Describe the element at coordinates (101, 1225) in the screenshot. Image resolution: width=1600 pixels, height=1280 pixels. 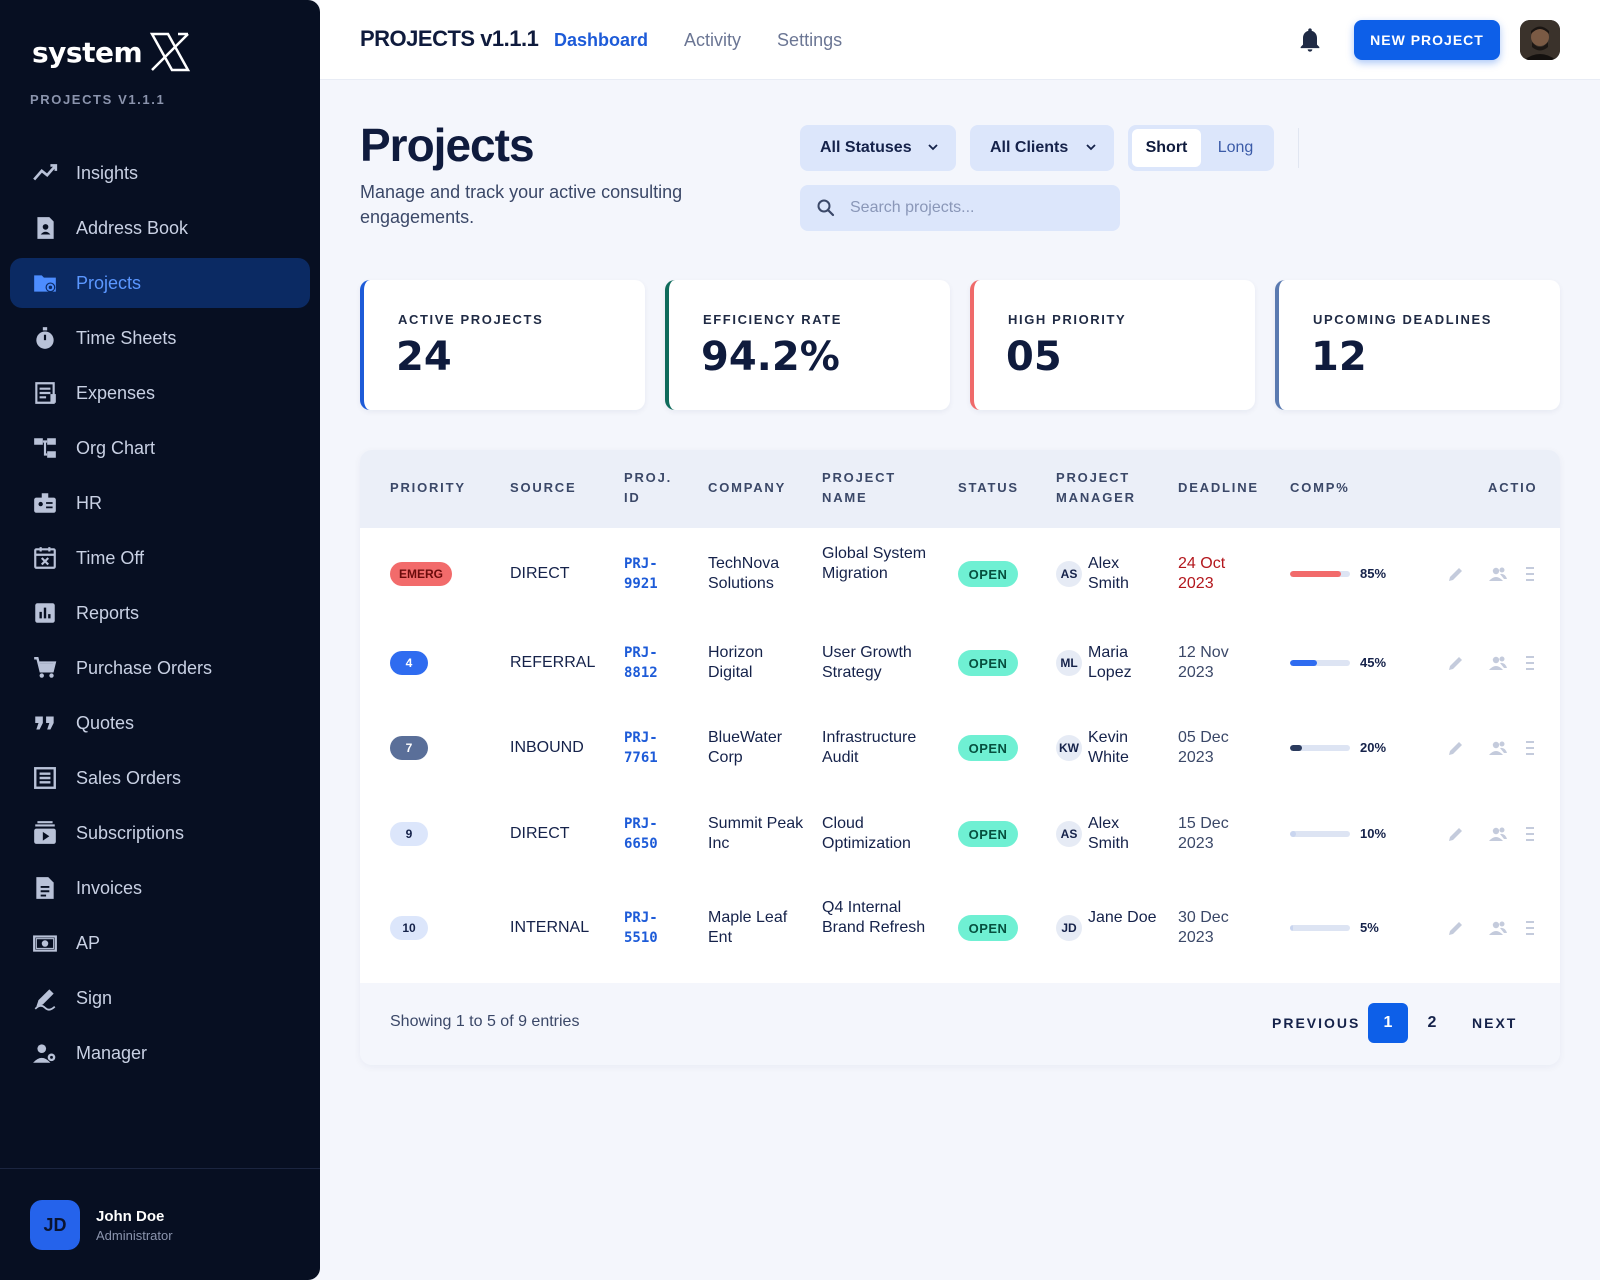
I see `user-profile: JD John Doe Administrator` at that location.